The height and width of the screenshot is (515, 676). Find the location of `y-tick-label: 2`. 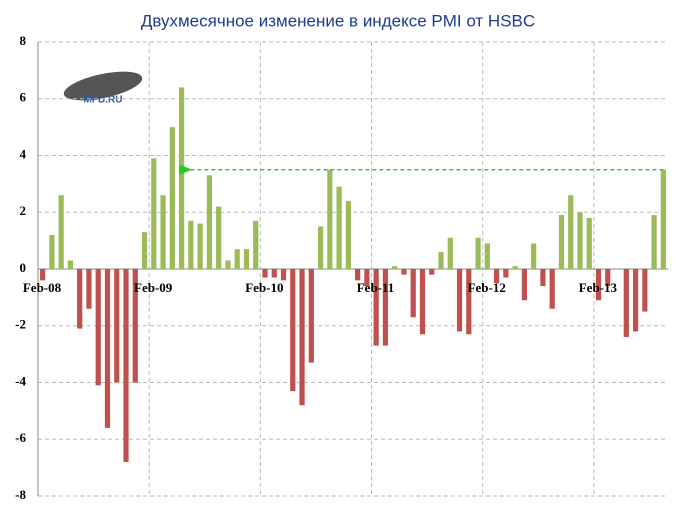

y-tick-label: 2 is located at coordinates (23, 210).